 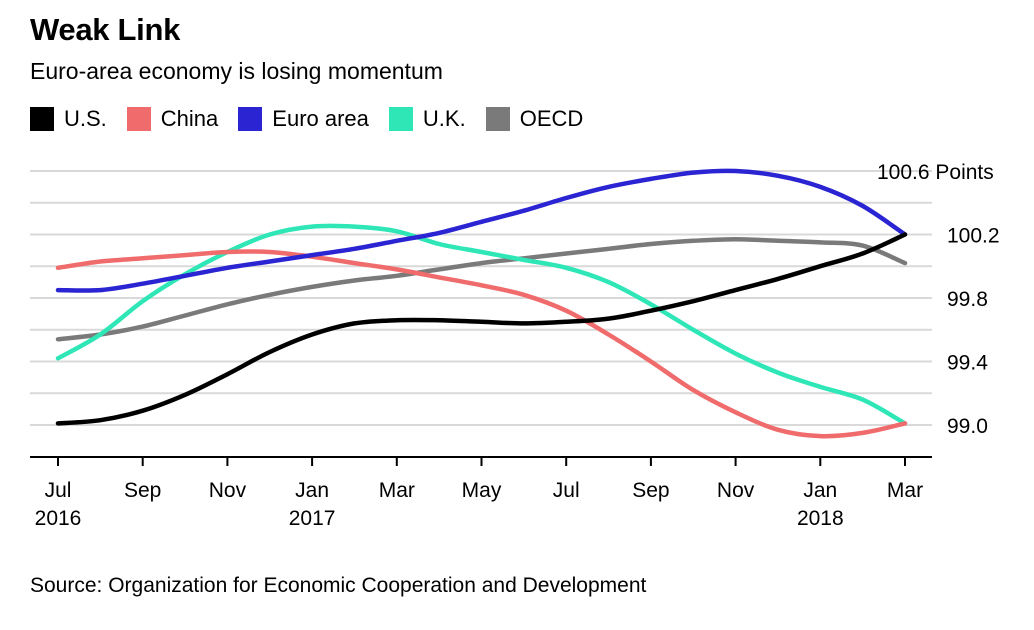 I want to click on y-tick-label: 100.6 Points, so click(x=935, y=172).